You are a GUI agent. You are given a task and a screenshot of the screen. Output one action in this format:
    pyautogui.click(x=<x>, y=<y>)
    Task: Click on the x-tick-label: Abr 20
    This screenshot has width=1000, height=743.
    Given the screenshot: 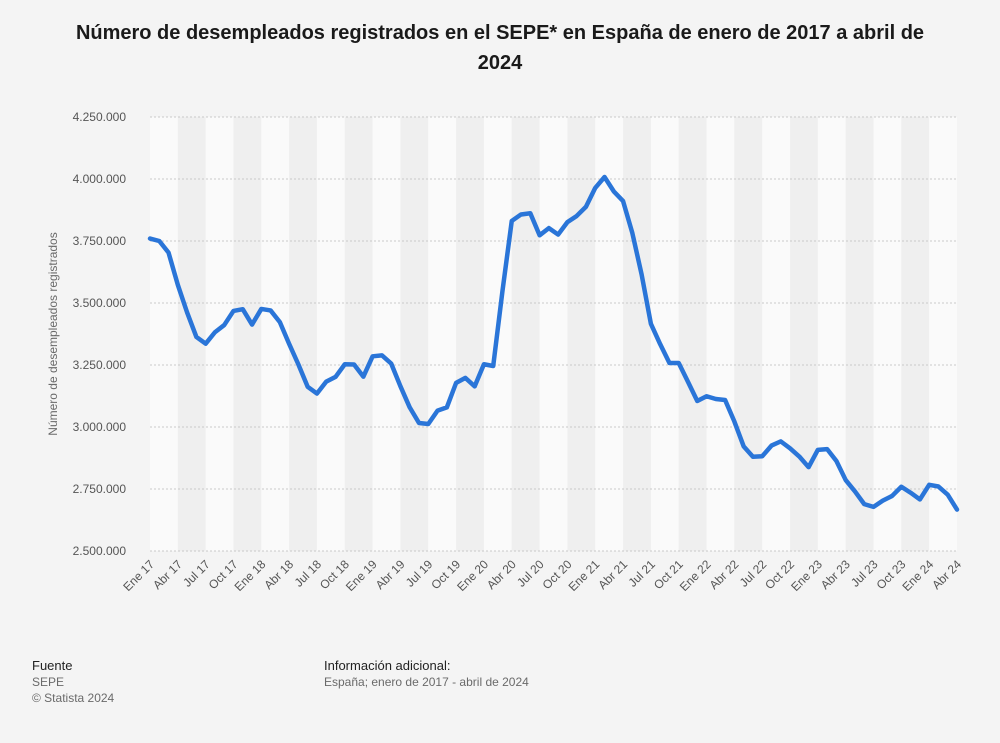 What is the action you would take?
    pyautogui.click(x=501, y=574)
    